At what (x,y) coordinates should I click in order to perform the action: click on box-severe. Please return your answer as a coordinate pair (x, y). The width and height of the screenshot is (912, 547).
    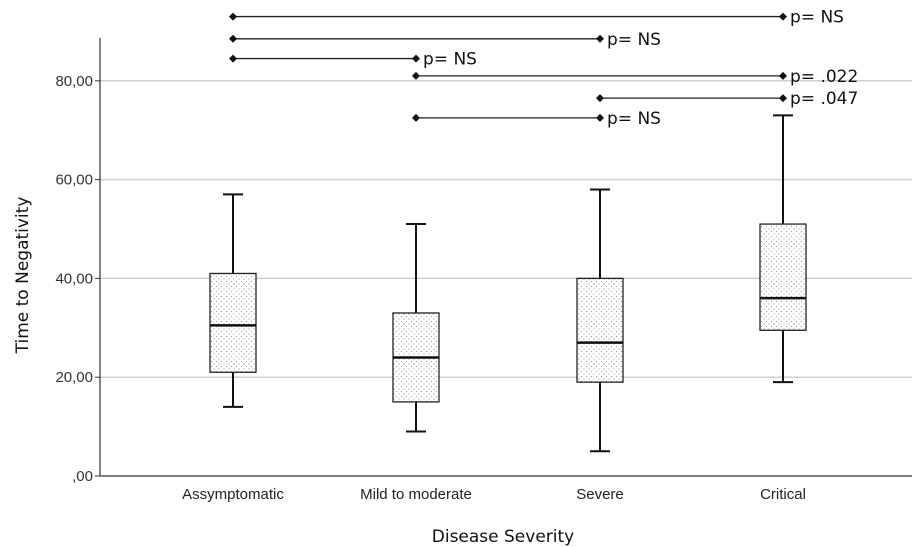
    Looking at the image, I should click on (600, 320).